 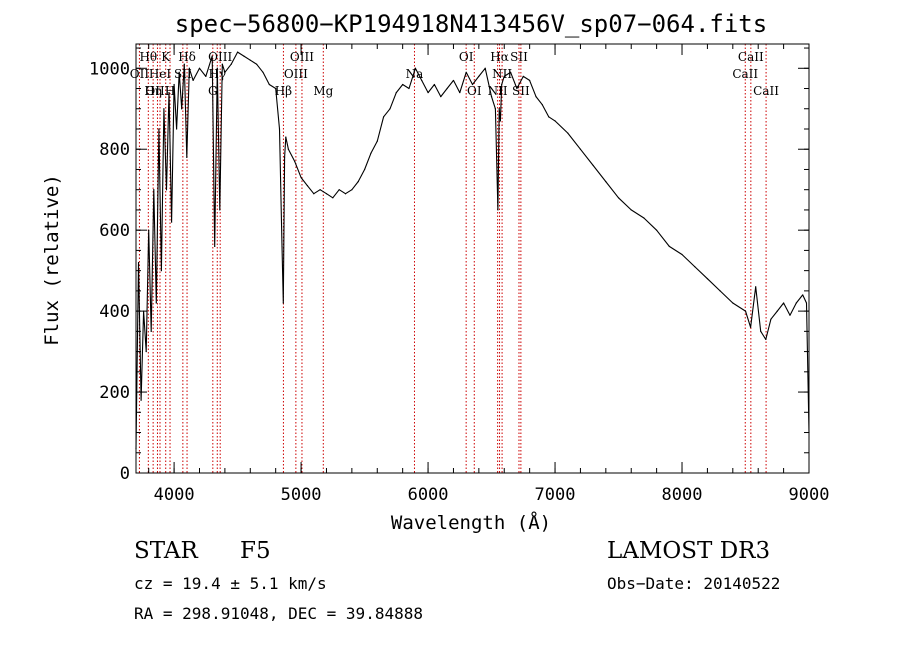 I want to click on line-marker-label: Hδ, so click(x=187, y=57).